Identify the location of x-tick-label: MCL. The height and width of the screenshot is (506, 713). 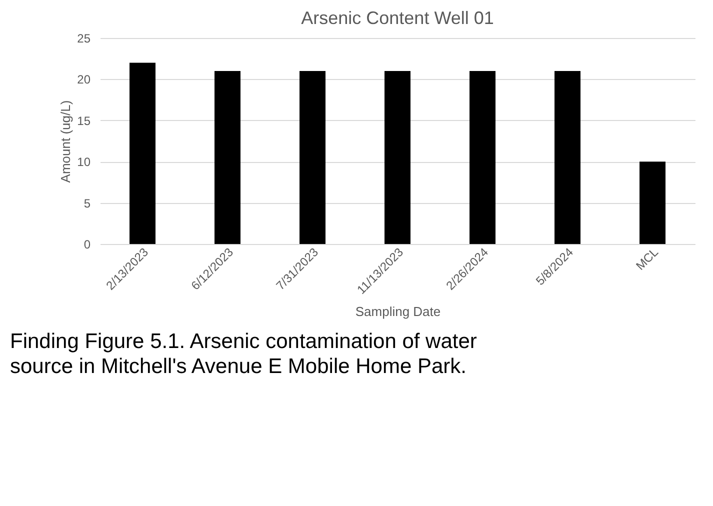
(647, 258).